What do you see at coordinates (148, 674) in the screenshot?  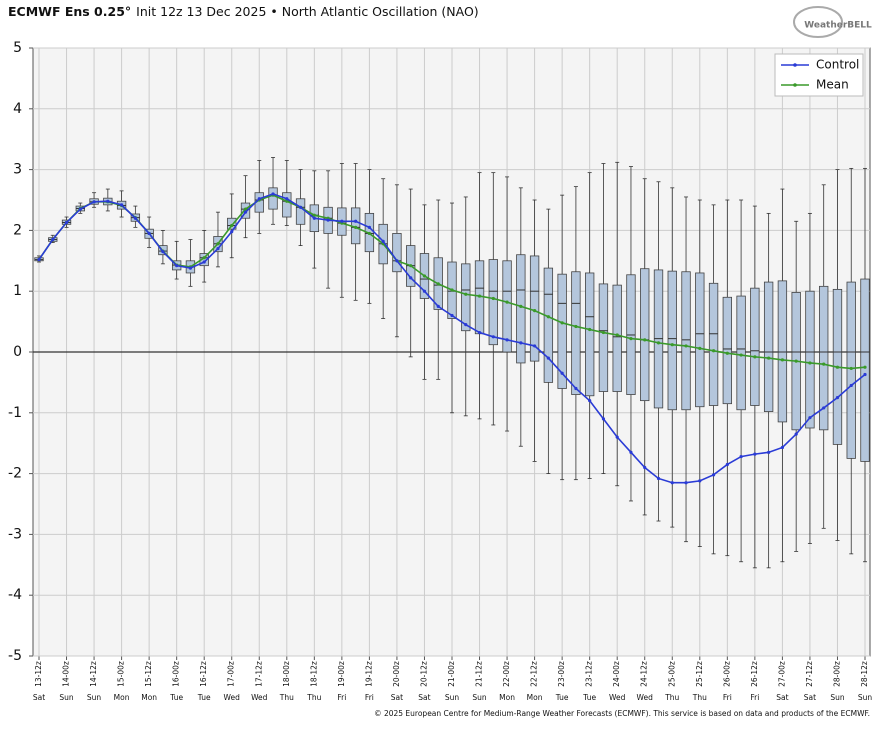 I see `x-tick-label: 15-12z` at bounding box center [148, 674].